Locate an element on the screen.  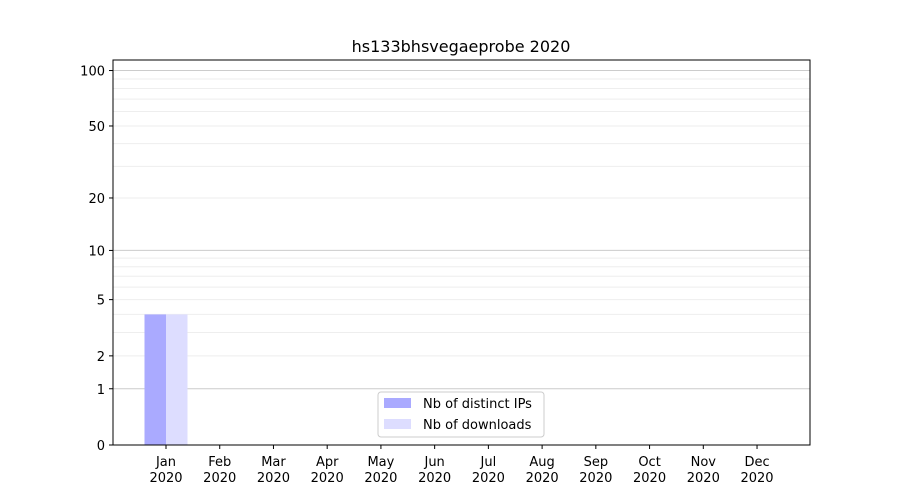
y-tick-label: 2 is located at coordinates (101, 357).